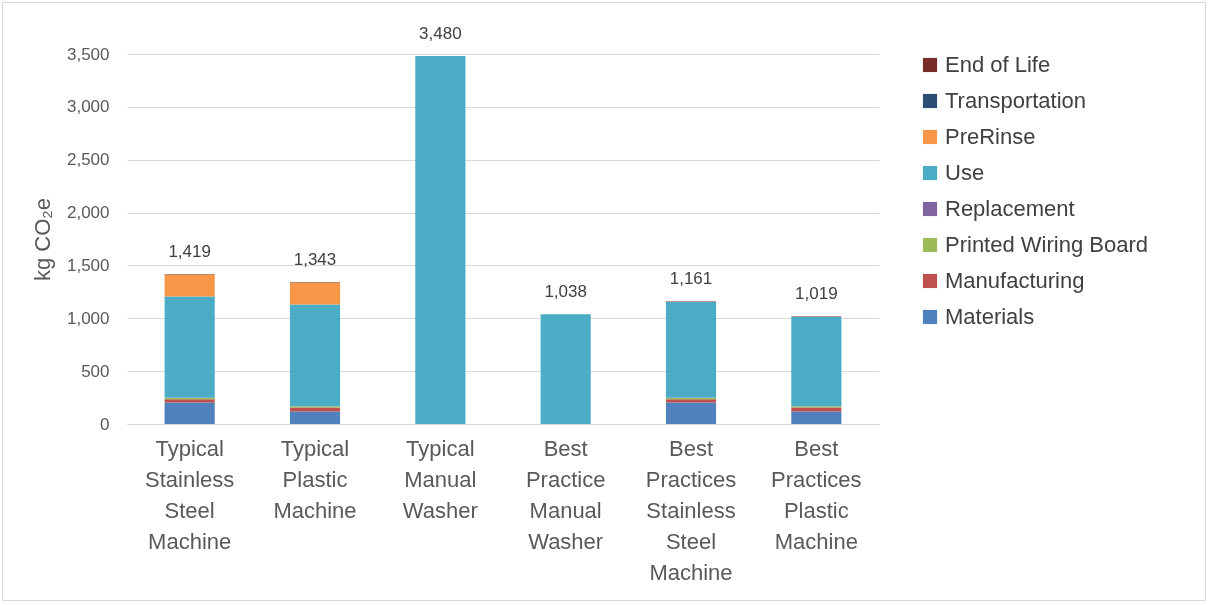 The image size is (1210, 605). I want to click on x-tick-label: Typical Stainless Steel Machine, so click(190, 494).